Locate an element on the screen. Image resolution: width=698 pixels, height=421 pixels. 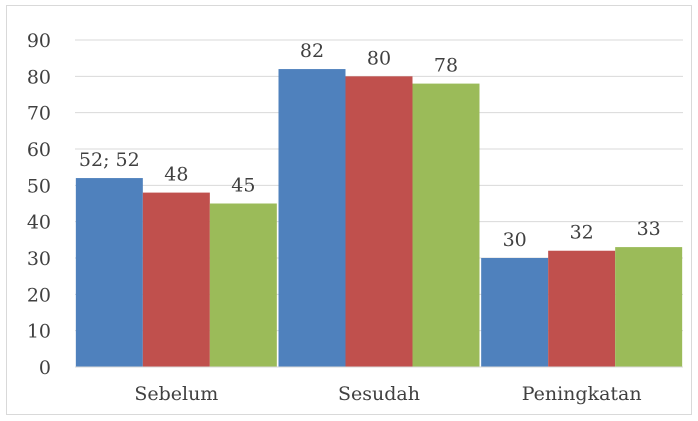
x-category-label: Sebelum is located at coordinates (176, 394).